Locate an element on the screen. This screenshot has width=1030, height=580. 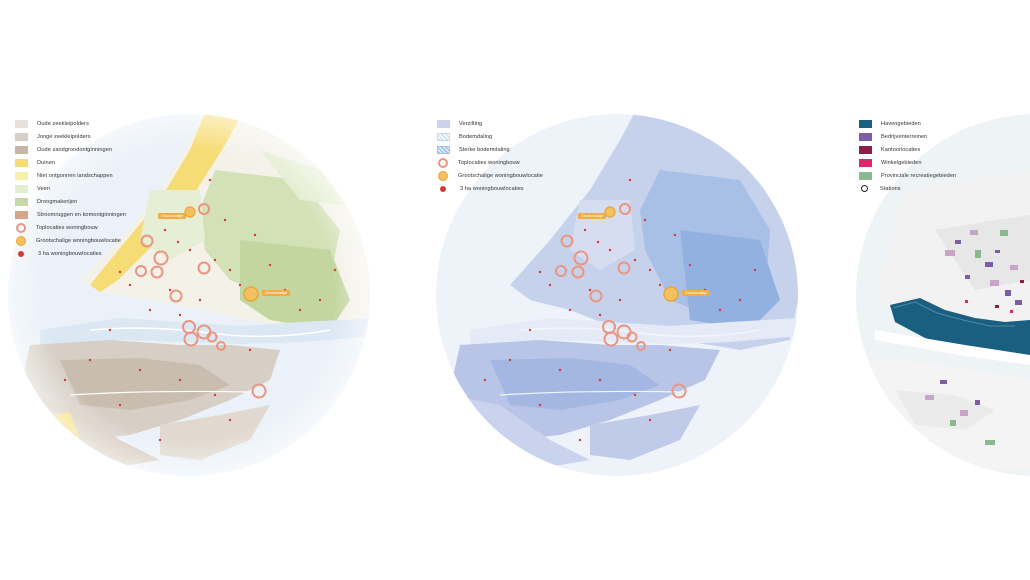
legend-item: Verzilting is located at coordinates (490, 124).